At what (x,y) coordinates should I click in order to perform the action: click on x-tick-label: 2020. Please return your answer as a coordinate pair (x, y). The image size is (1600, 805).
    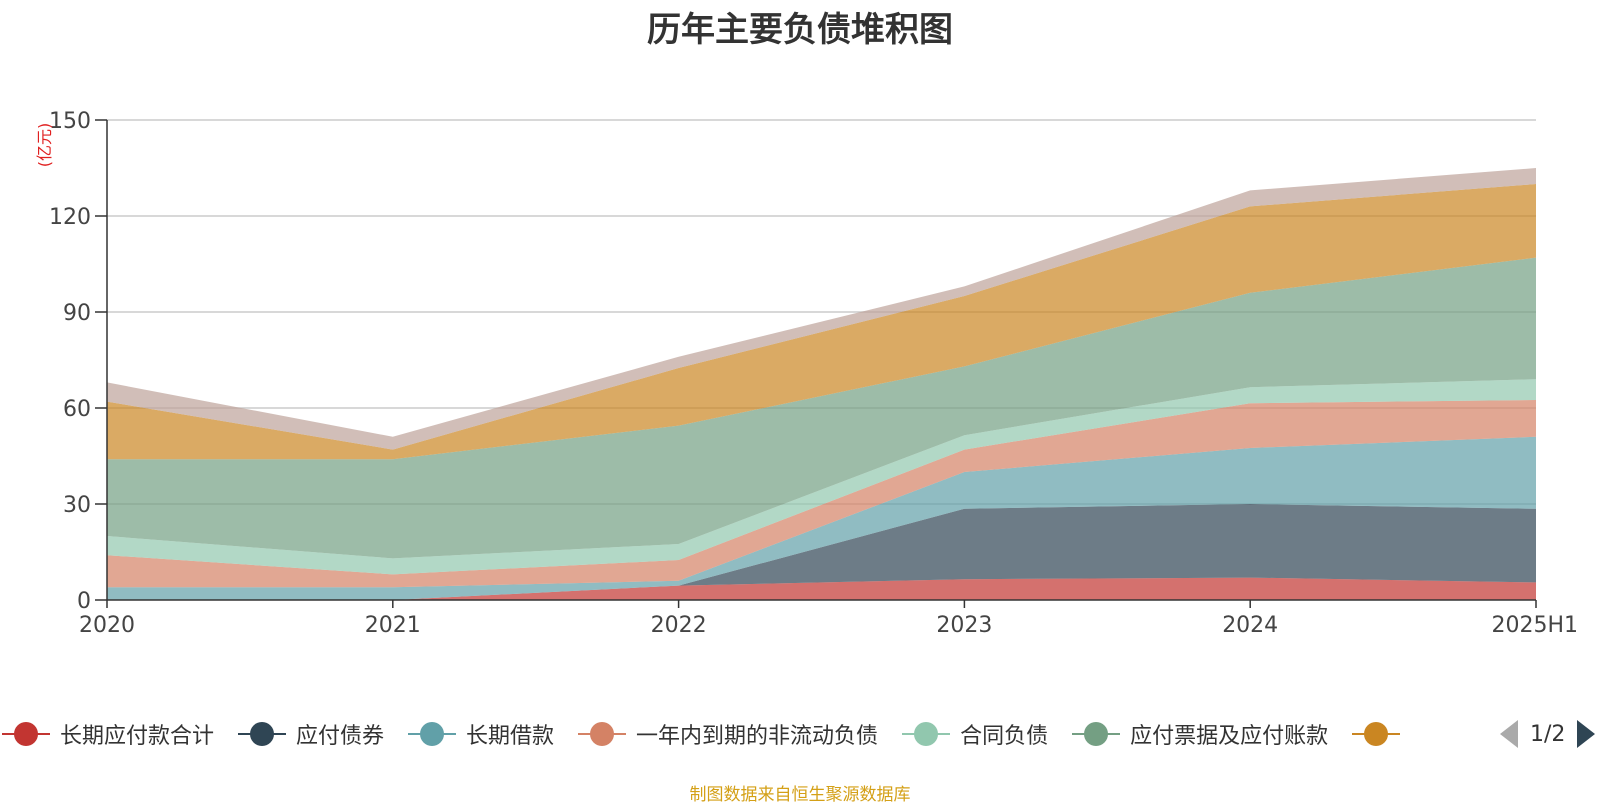
    Looking at the image, I should click on (107, 625).